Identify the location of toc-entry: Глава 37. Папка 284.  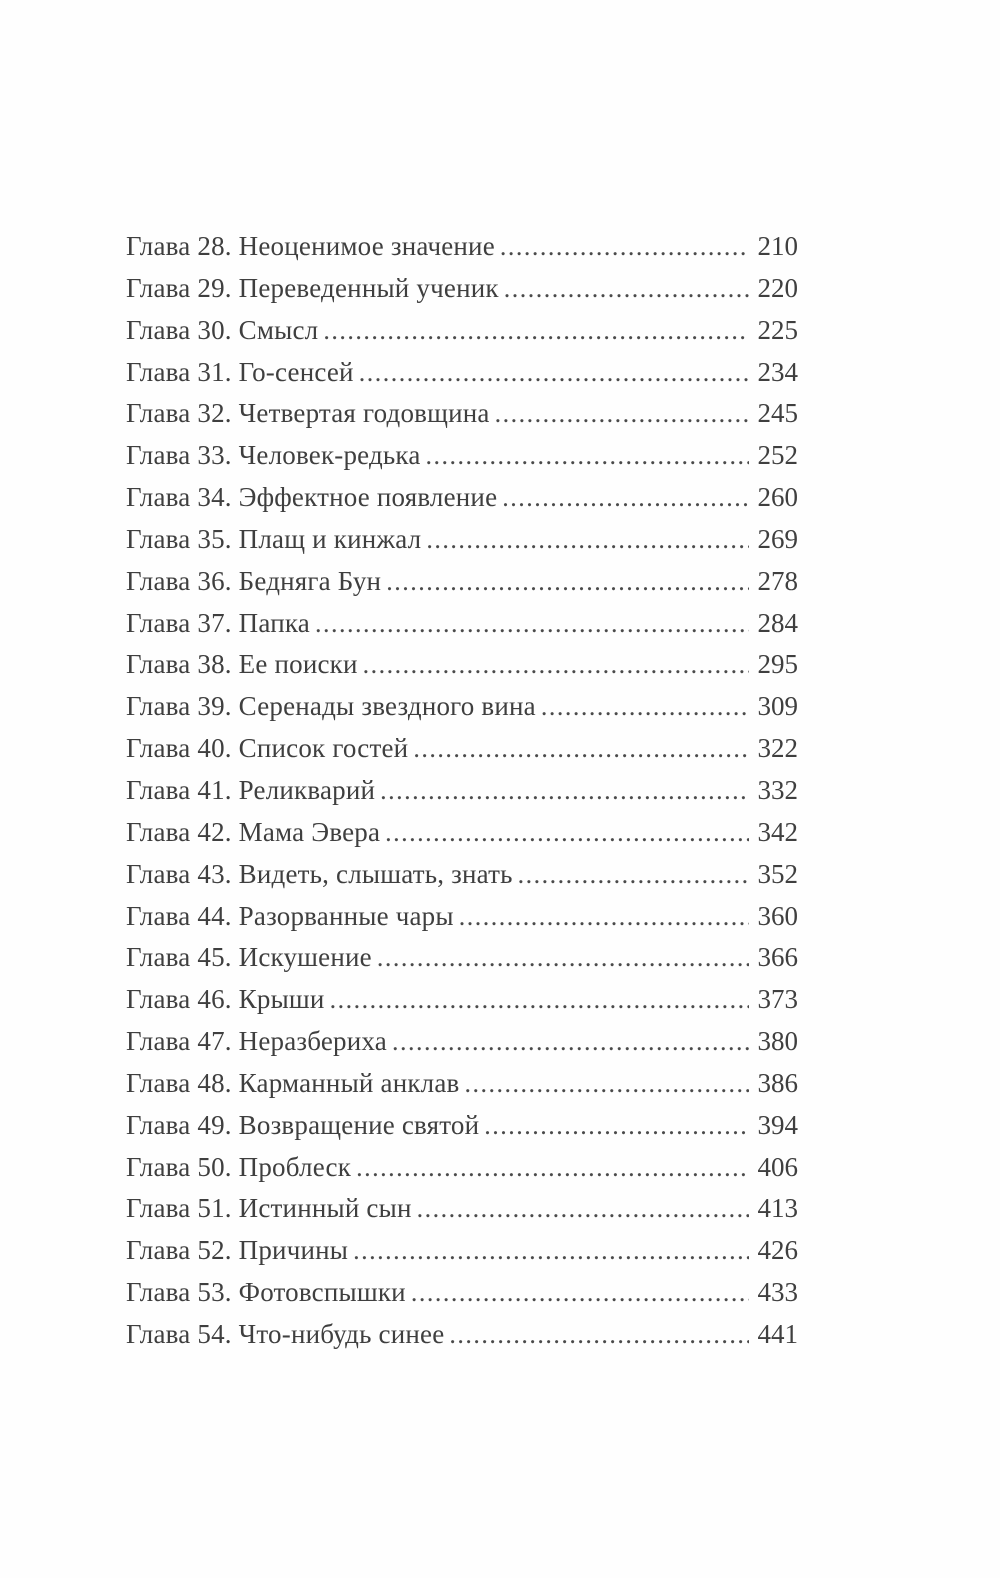
(462, 624).